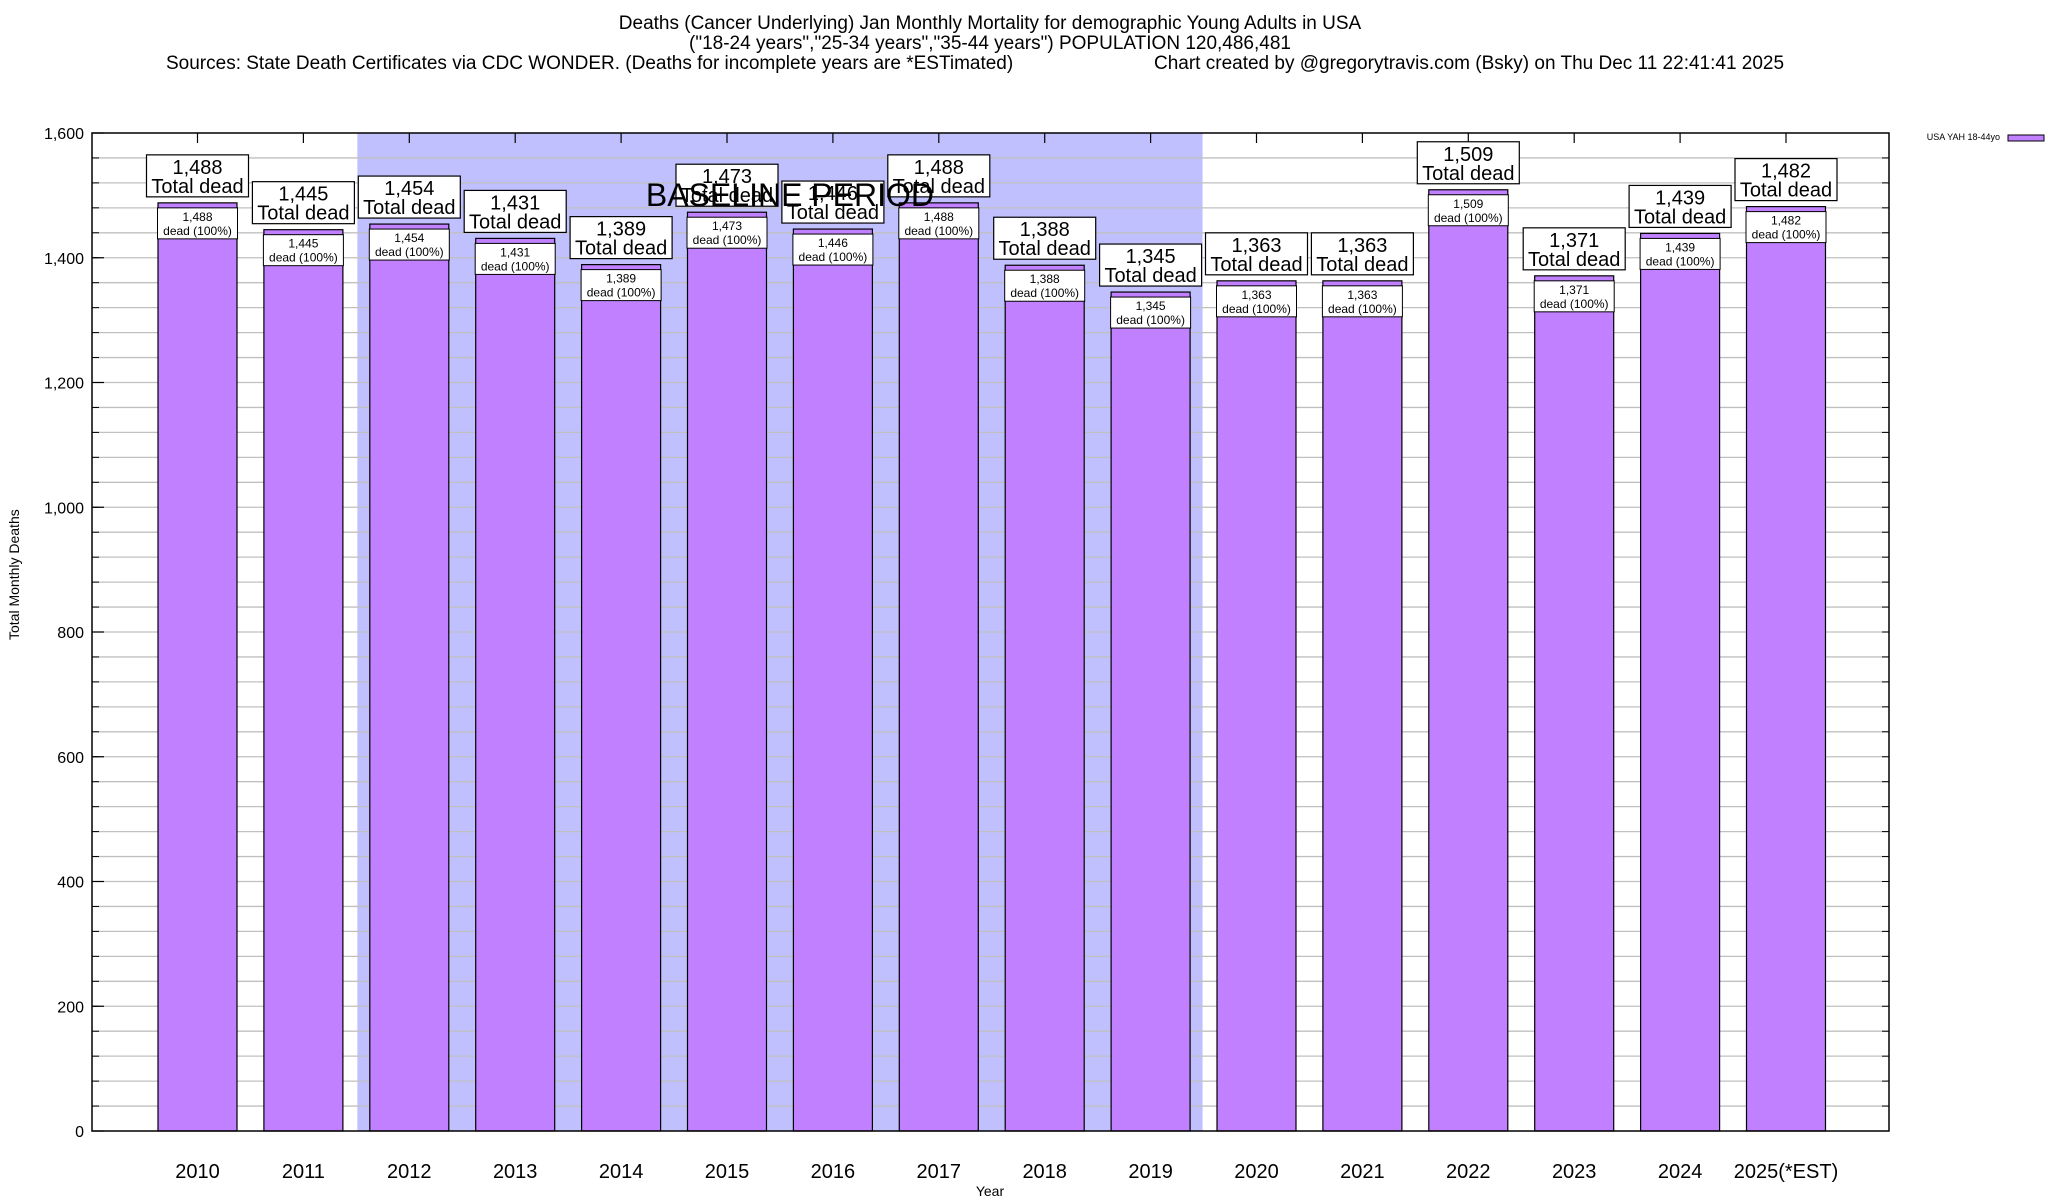 The image size is (2048, 1200). Describe the element at coordinates (1468, 660) in the screenshot. I see `bar-2022` at that location.